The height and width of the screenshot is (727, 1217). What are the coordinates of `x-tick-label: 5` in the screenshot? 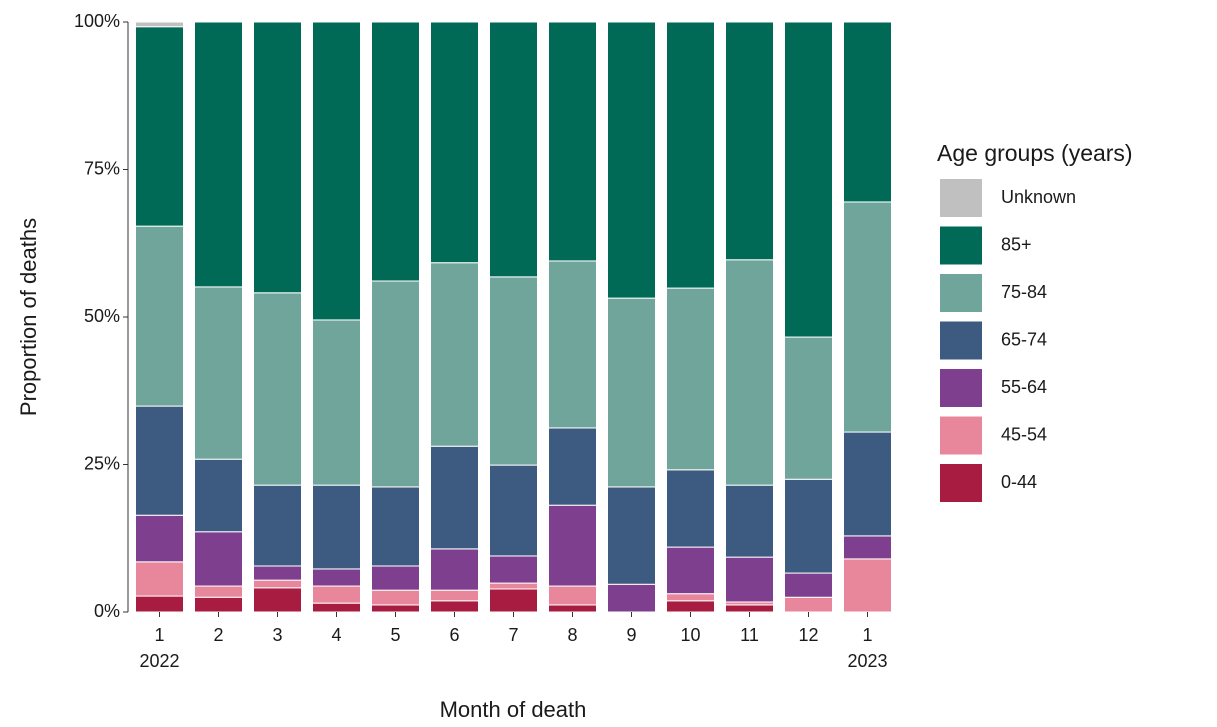 It's located at (395, 635).